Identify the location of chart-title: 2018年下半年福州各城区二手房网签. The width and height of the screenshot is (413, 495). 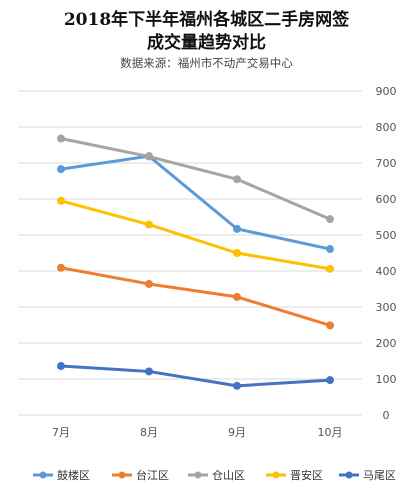
(206, 20).